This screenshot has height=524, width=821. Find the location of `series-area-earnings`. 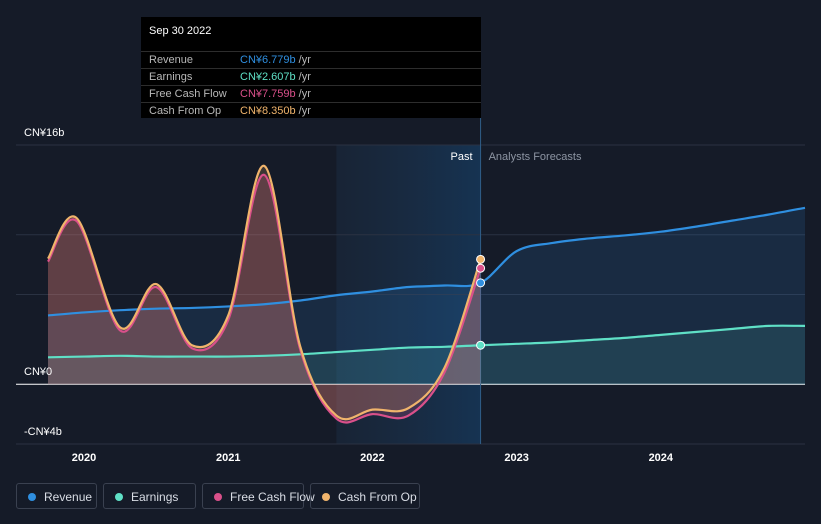

series-area-earnings is located at coordinates (426, 355).